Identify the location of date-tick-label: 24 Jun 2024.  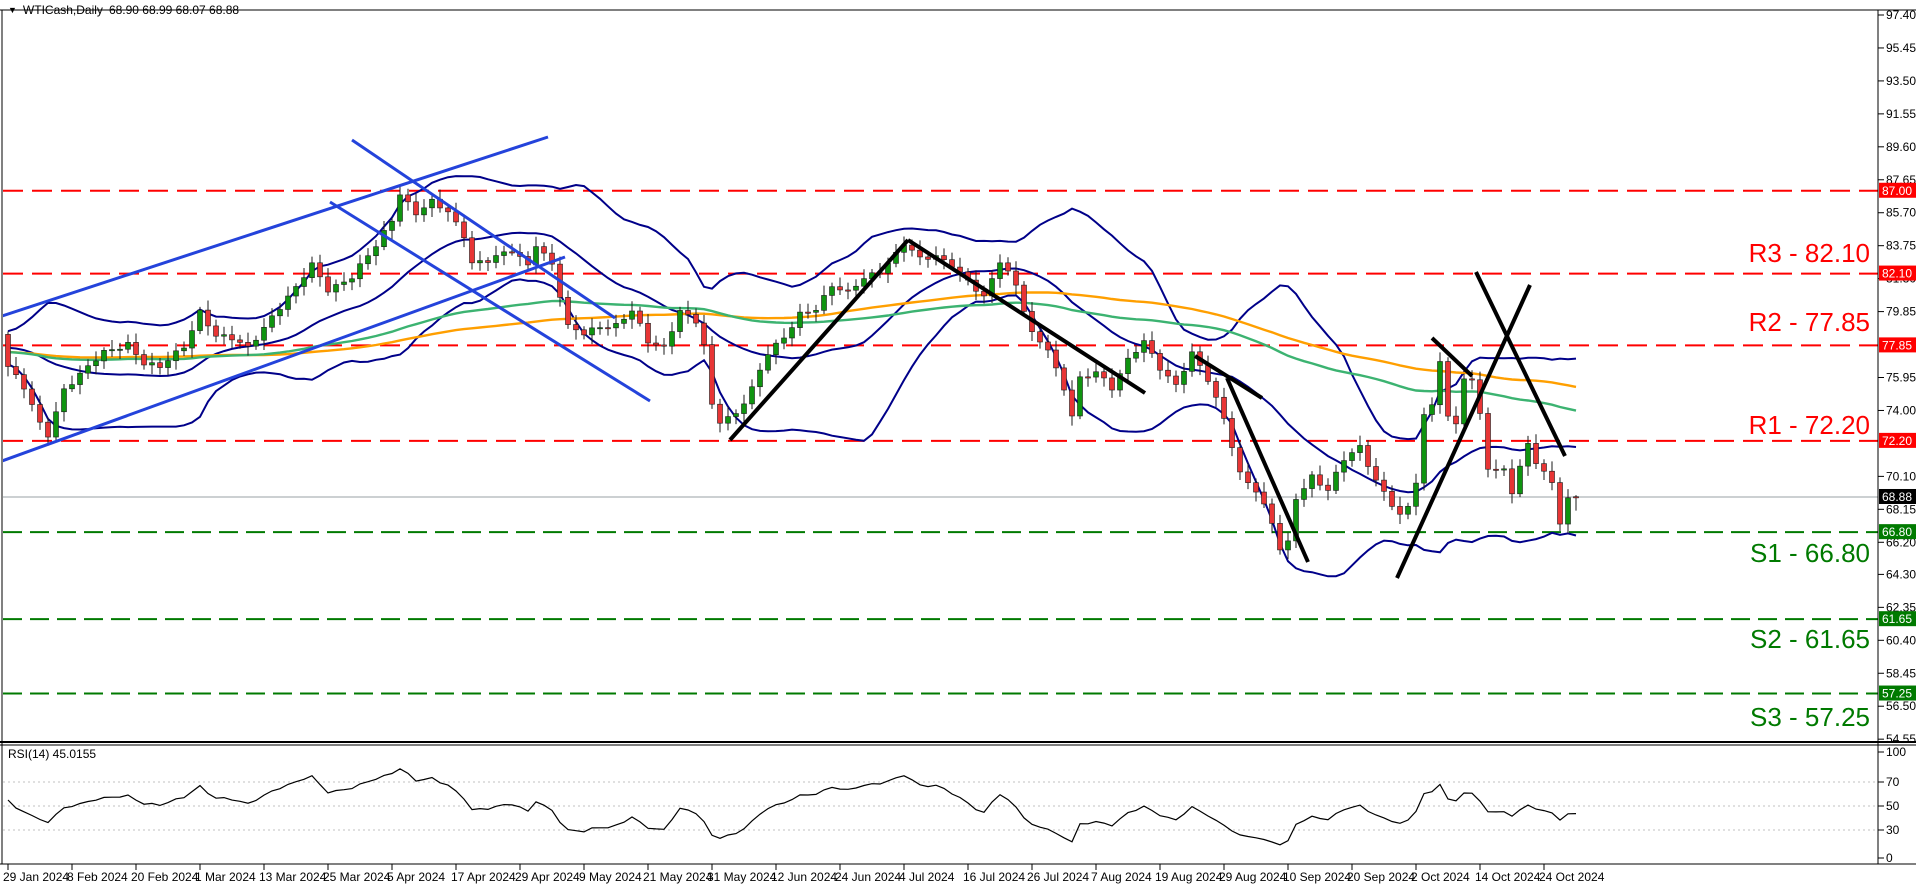
(868, 877).